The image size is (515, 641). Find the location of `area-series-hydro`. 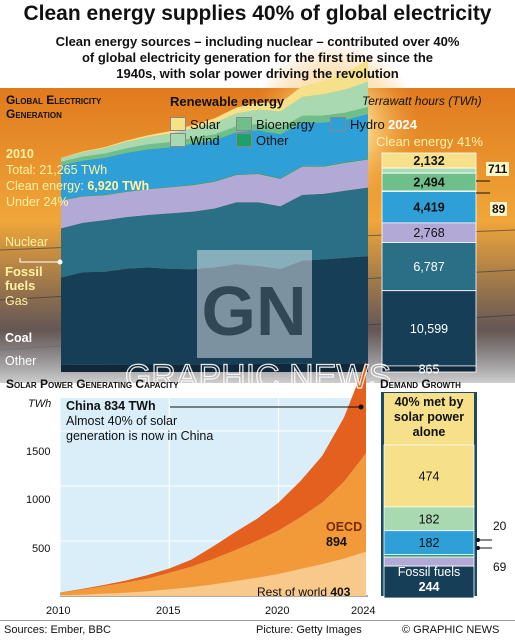

area-series-hydro is located at coordinates (214, 157).